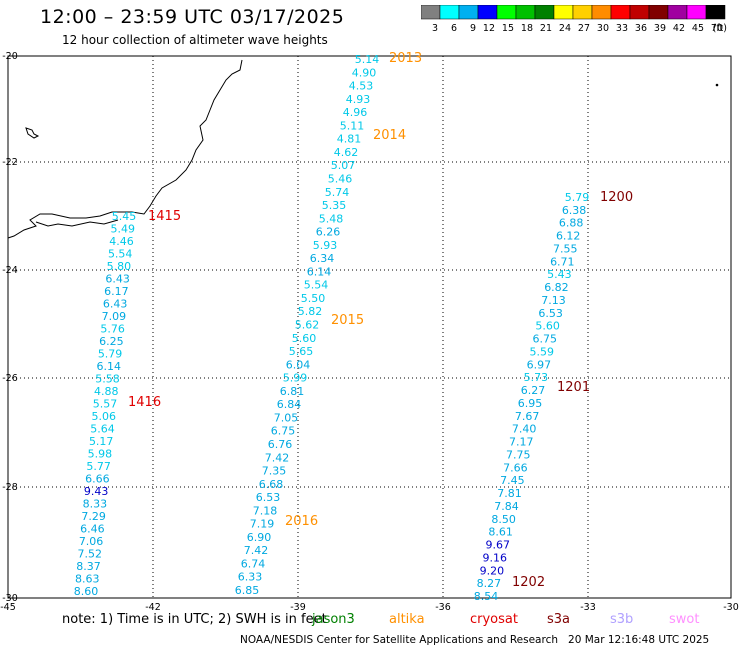  I want to click on colorbar-label: 24, so click(565, 28).